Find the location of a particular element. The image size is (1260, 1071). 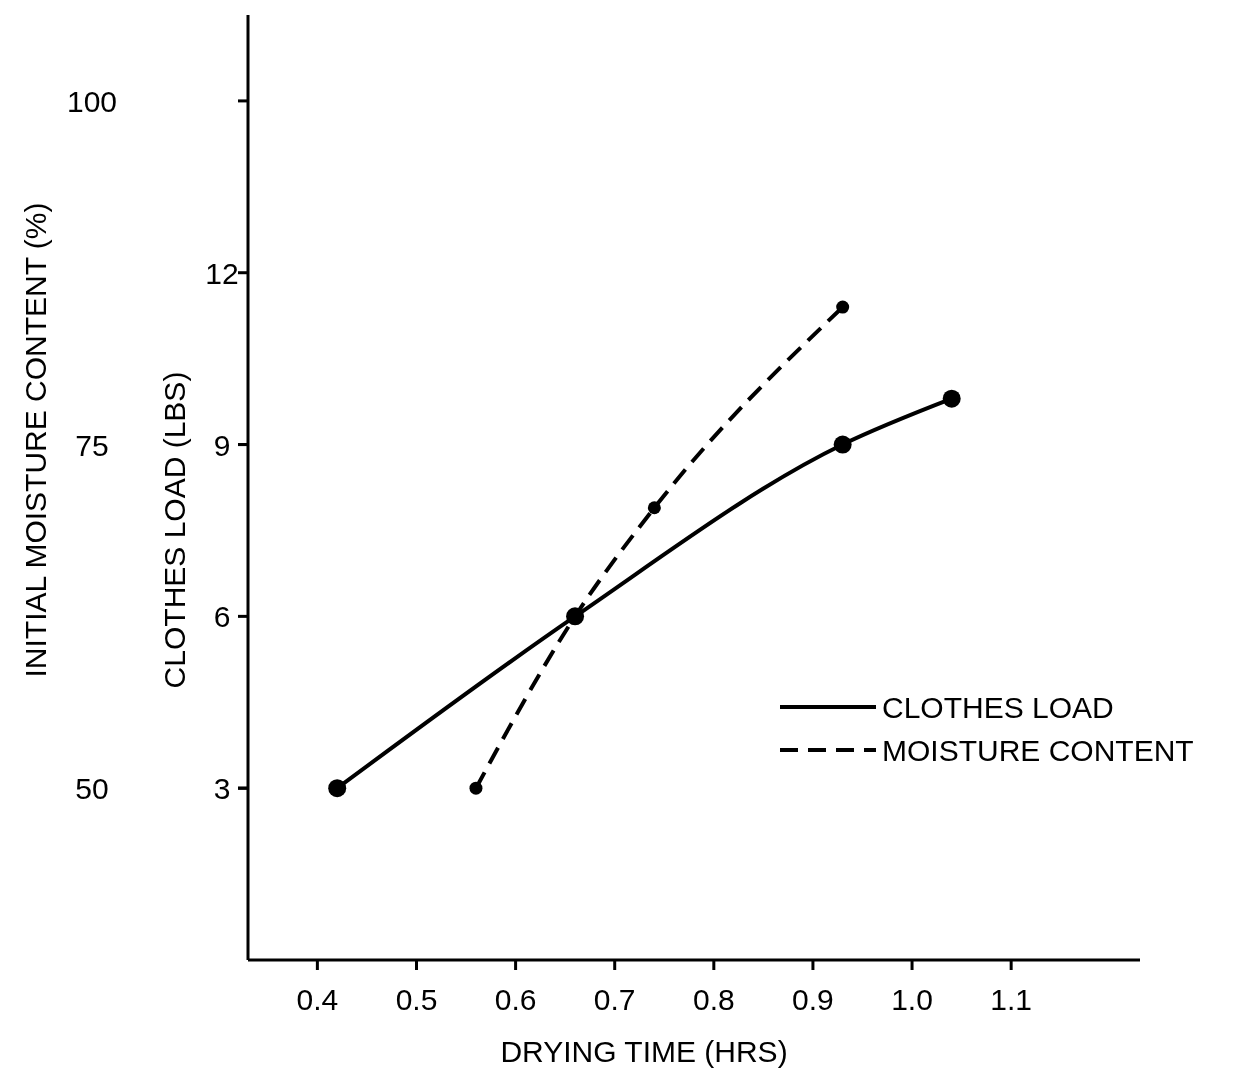

y2-tick-label: 50 is located at coordinates (92, 789).